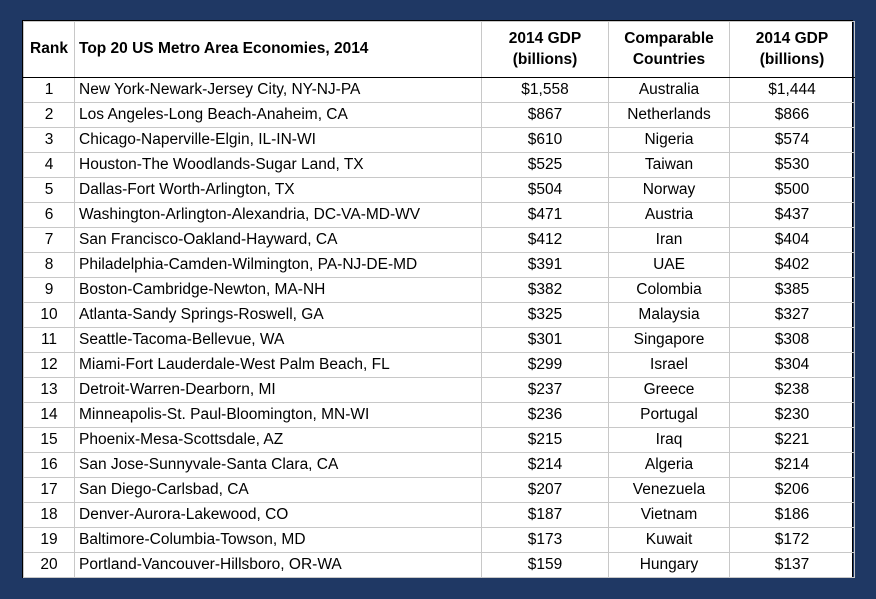 The width and height of the screenshot is (876, 599). I want to click on metro-gdp-cell: $1,558, so click(545, 90).